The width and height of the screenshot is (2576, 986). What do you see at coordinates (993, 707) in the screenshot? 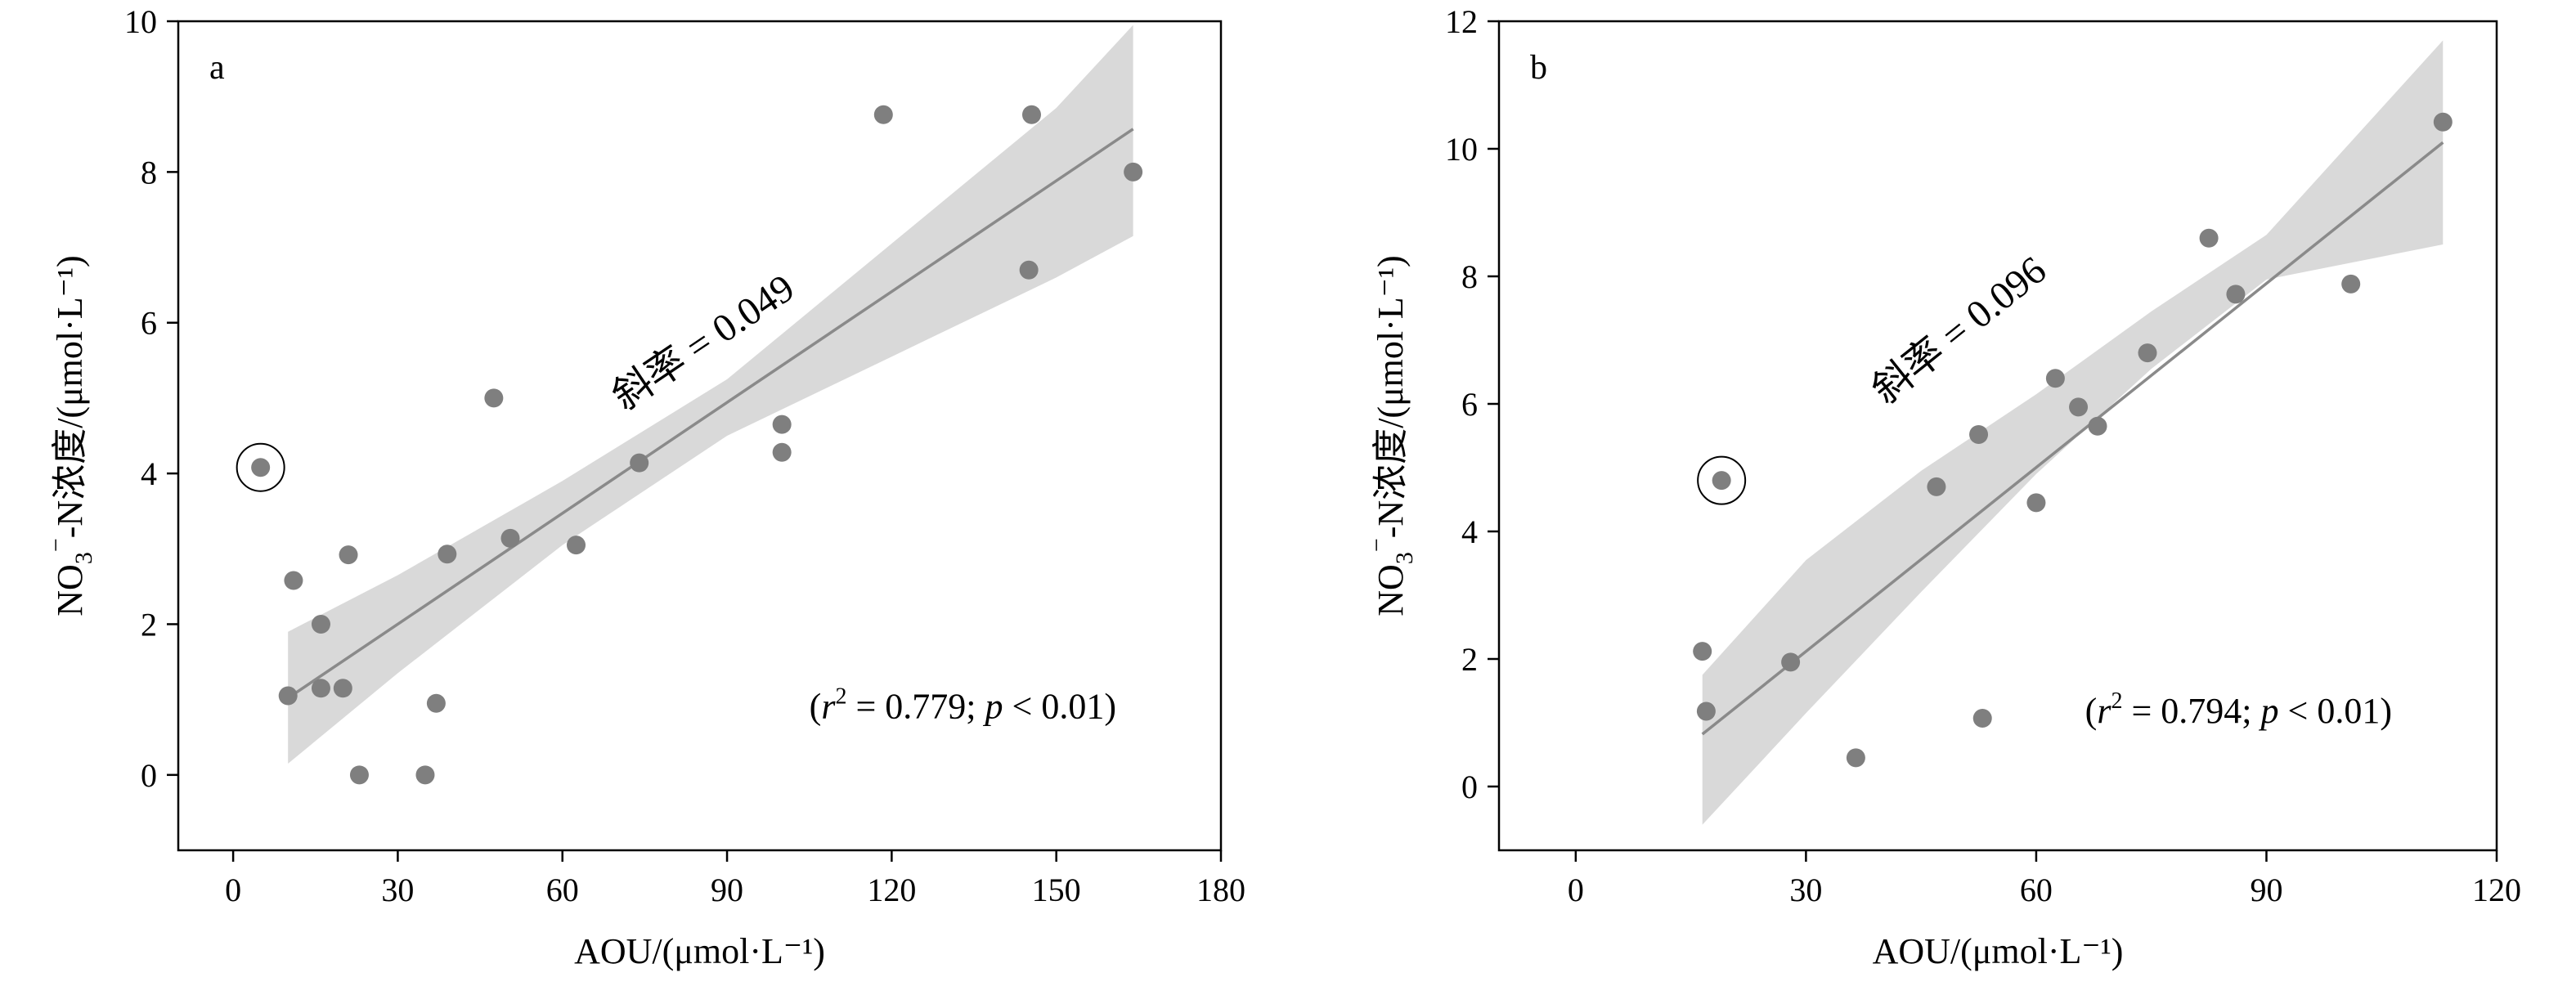
I see `stats-p-symbol: p` at bounding box center [993, 707].